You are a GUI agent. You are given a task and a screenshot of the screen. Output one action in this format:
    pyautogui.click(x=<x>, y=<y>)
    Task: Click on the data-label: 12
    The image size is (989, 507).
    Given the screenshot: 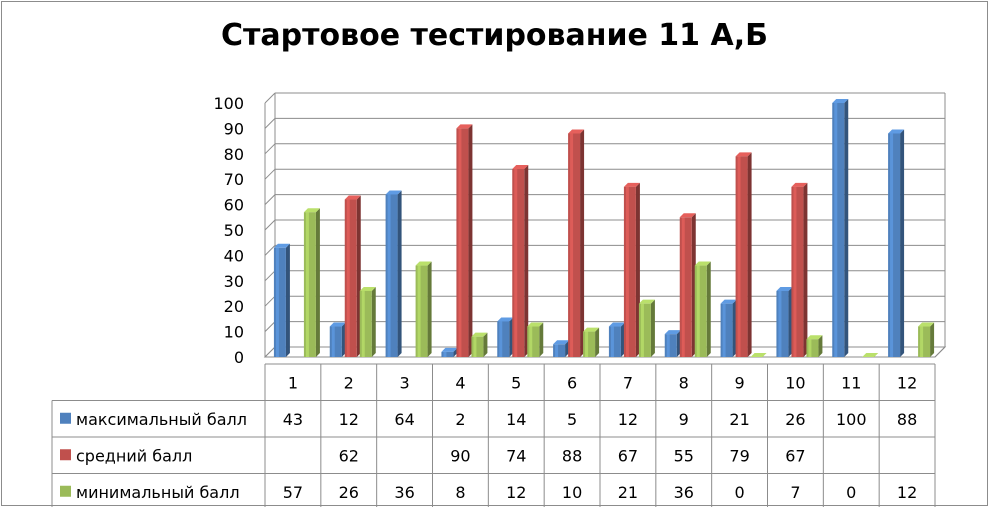 What is the action you would take?
    pyautogui.click(x=516, y=492)
    